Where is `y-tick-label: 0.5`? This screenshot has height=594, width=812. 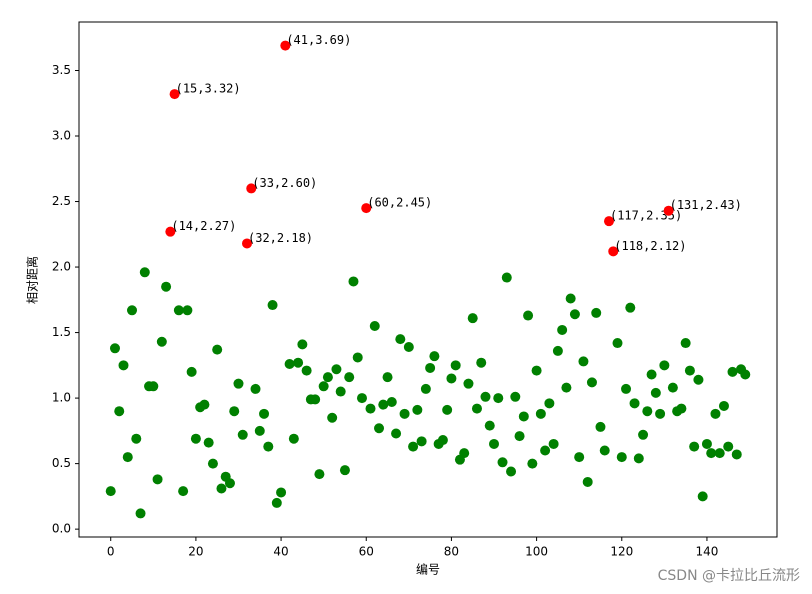 y-tick-label: 0.5 is located at coordinates (61, 463).